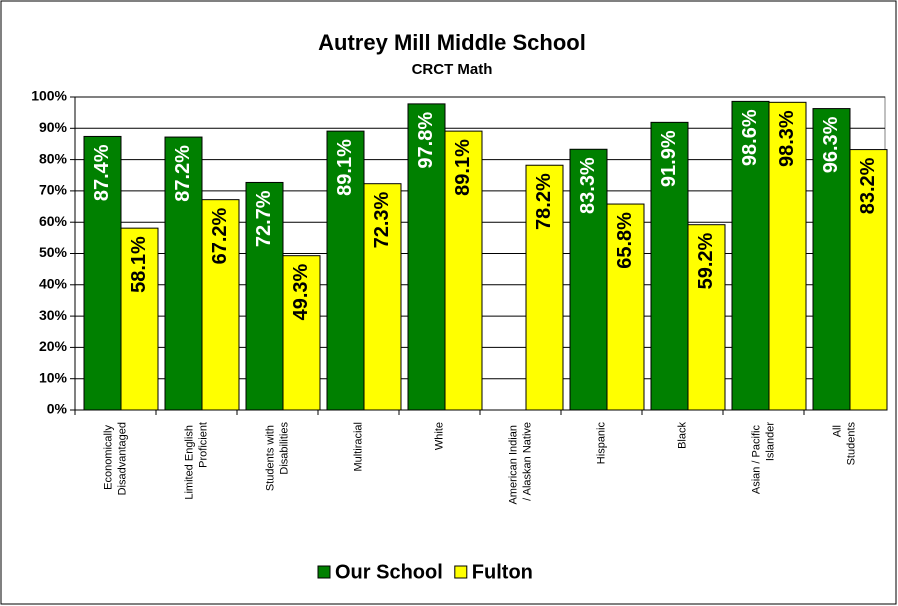 The width and height of the screenshot is (898, 606). What do you see at coordinates (601, 443) in the screenshot?
I see `x-tick-label: Hispanic` at bounding box center [601, 443].